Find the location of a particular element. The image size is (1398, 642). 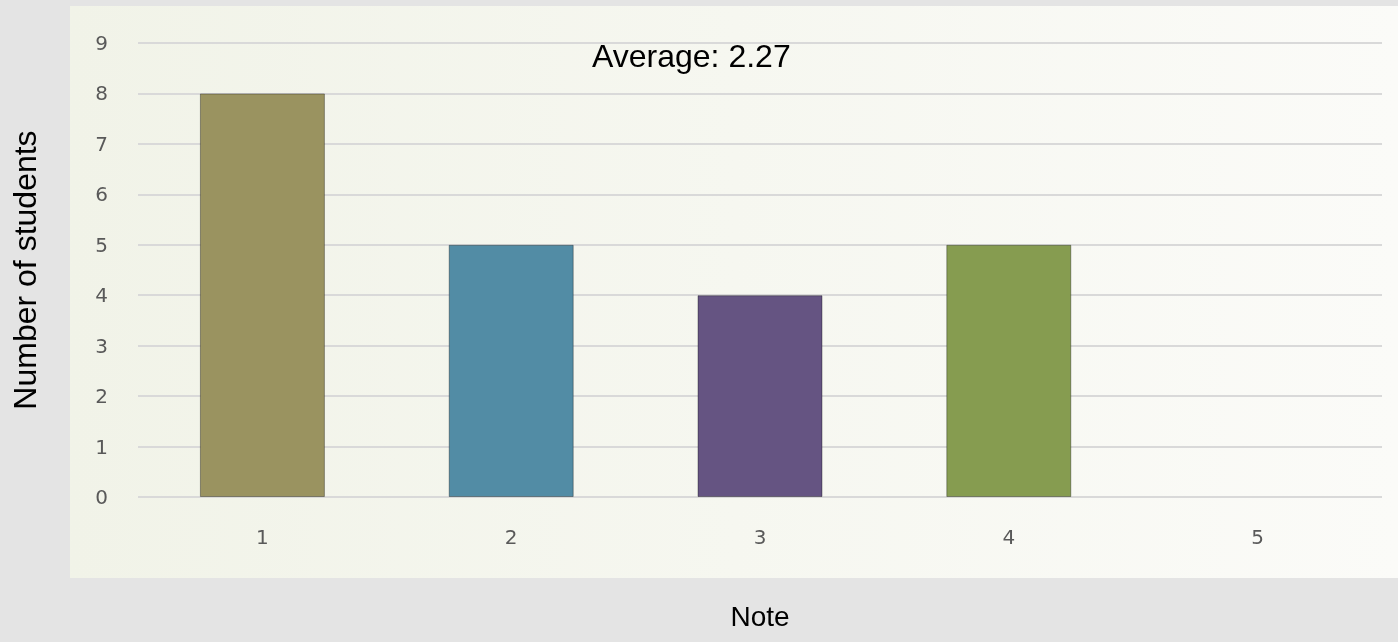

y-tick-label: 5 is located at coordinates (101, 244).